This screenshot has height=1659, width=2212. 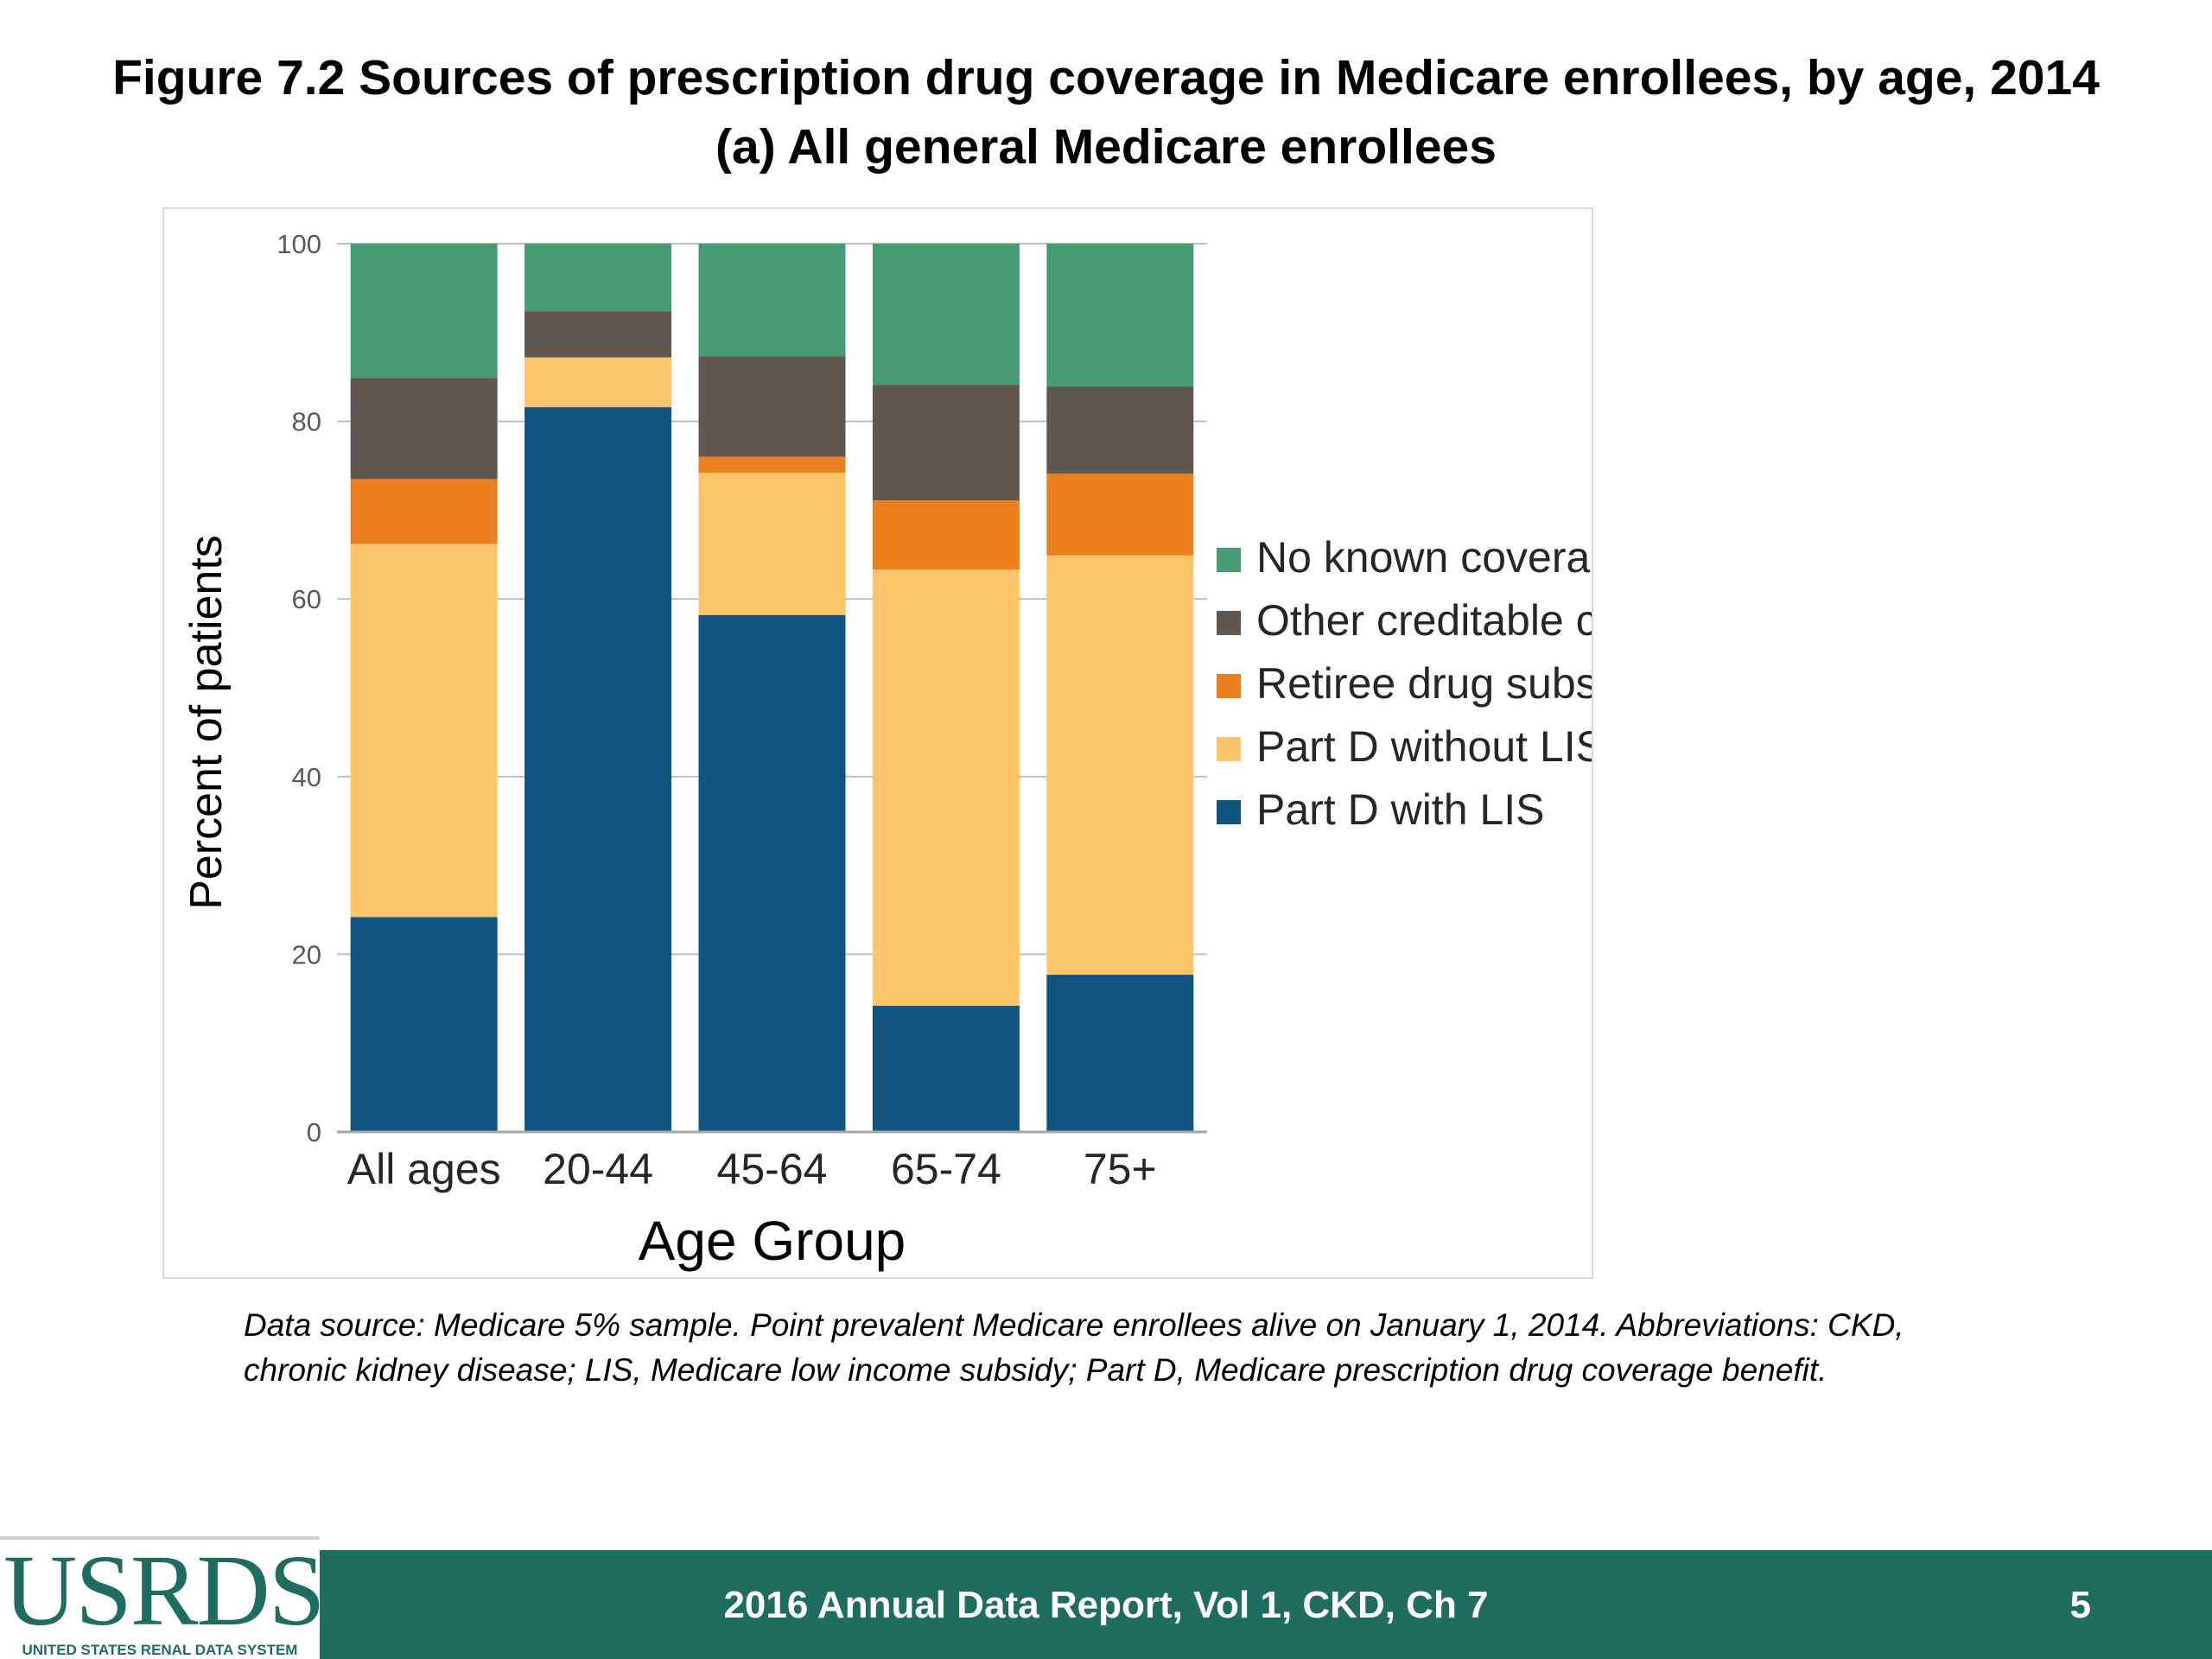 I want to click on usrds-logo: USRDS UNITED STATES RENAL DATA SYSTEM, so click(x=162, y=1596).